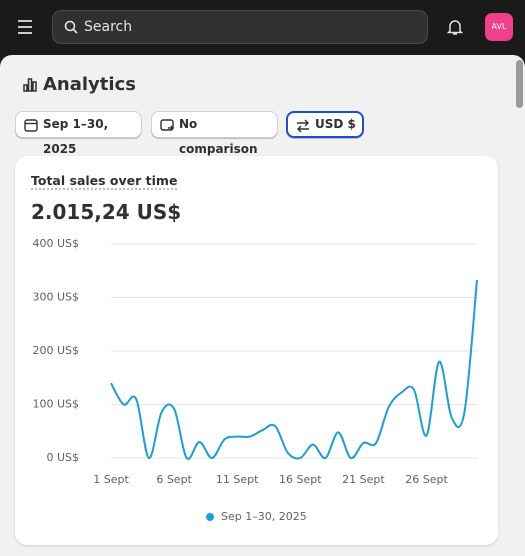 This screenshot has height=556, width=525. What do you see at coordinates (55, 404) in the screenshot?
I see `y-tick-label: 100 US$` at bounding box center [55, 404].